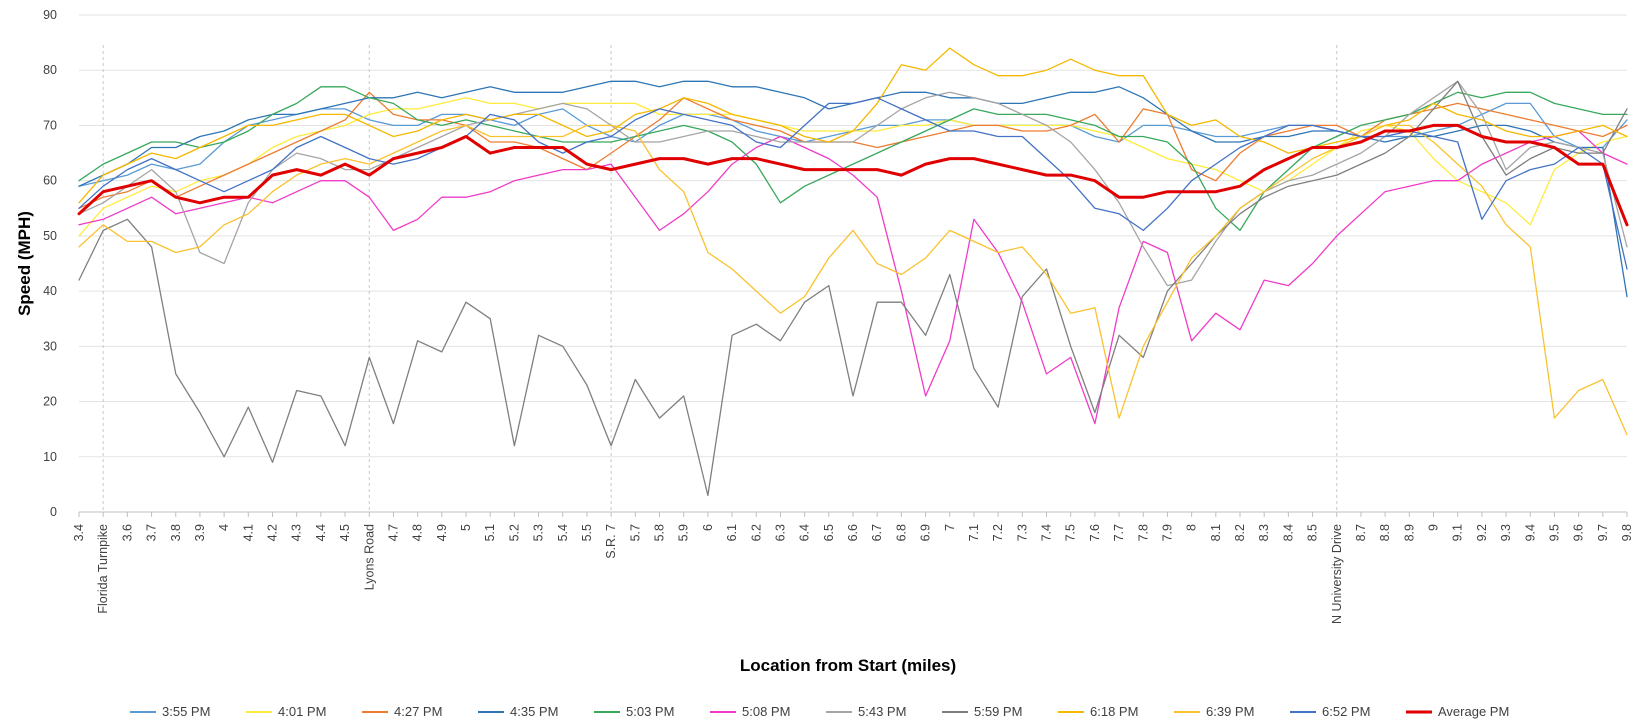  I want to click on legend-item: 4:01 PM, so click(286, 711).